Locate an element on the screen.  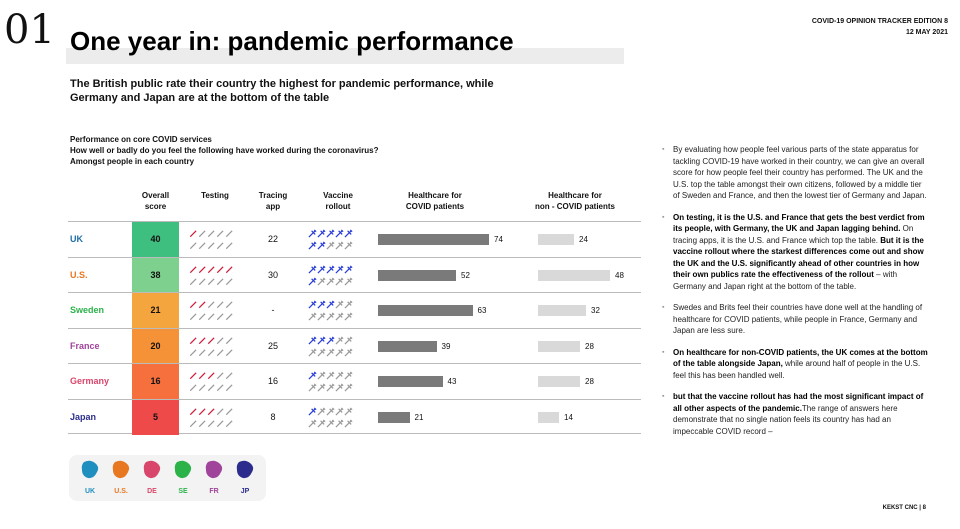
tracing-app-value: 22 is located at coordinates (272, 239).